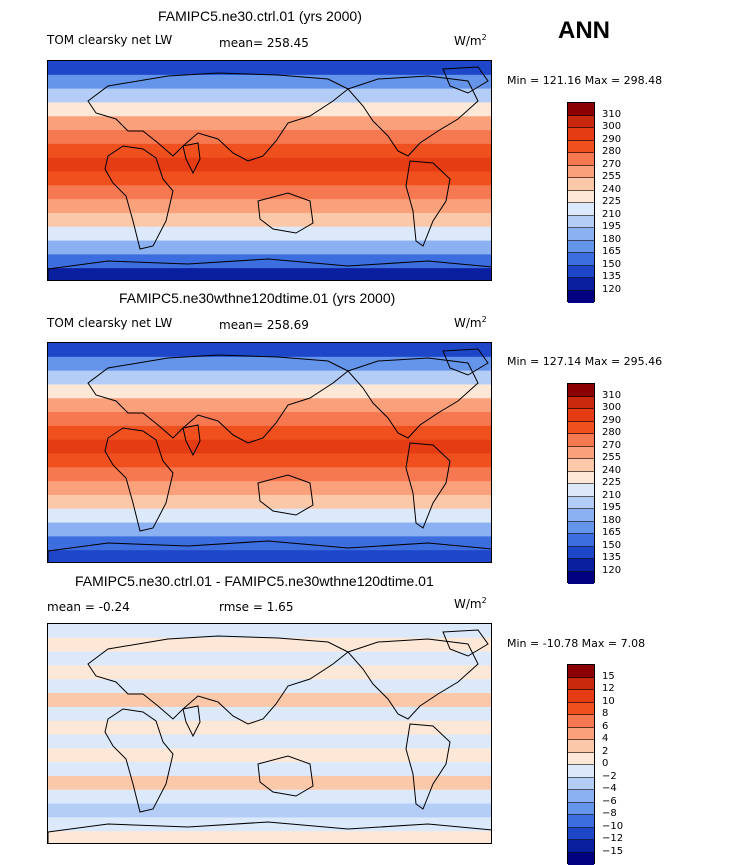  I want to click on panel-3-units: W/m2, so click(470, 603).